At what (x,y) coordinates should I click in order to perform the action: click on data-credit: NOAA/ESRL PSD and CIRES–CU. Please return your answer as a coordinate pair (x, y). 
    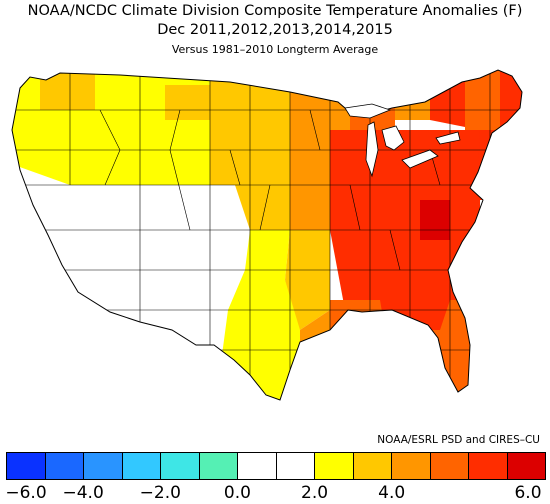
    Looking at the image, I should click on (458, 440).